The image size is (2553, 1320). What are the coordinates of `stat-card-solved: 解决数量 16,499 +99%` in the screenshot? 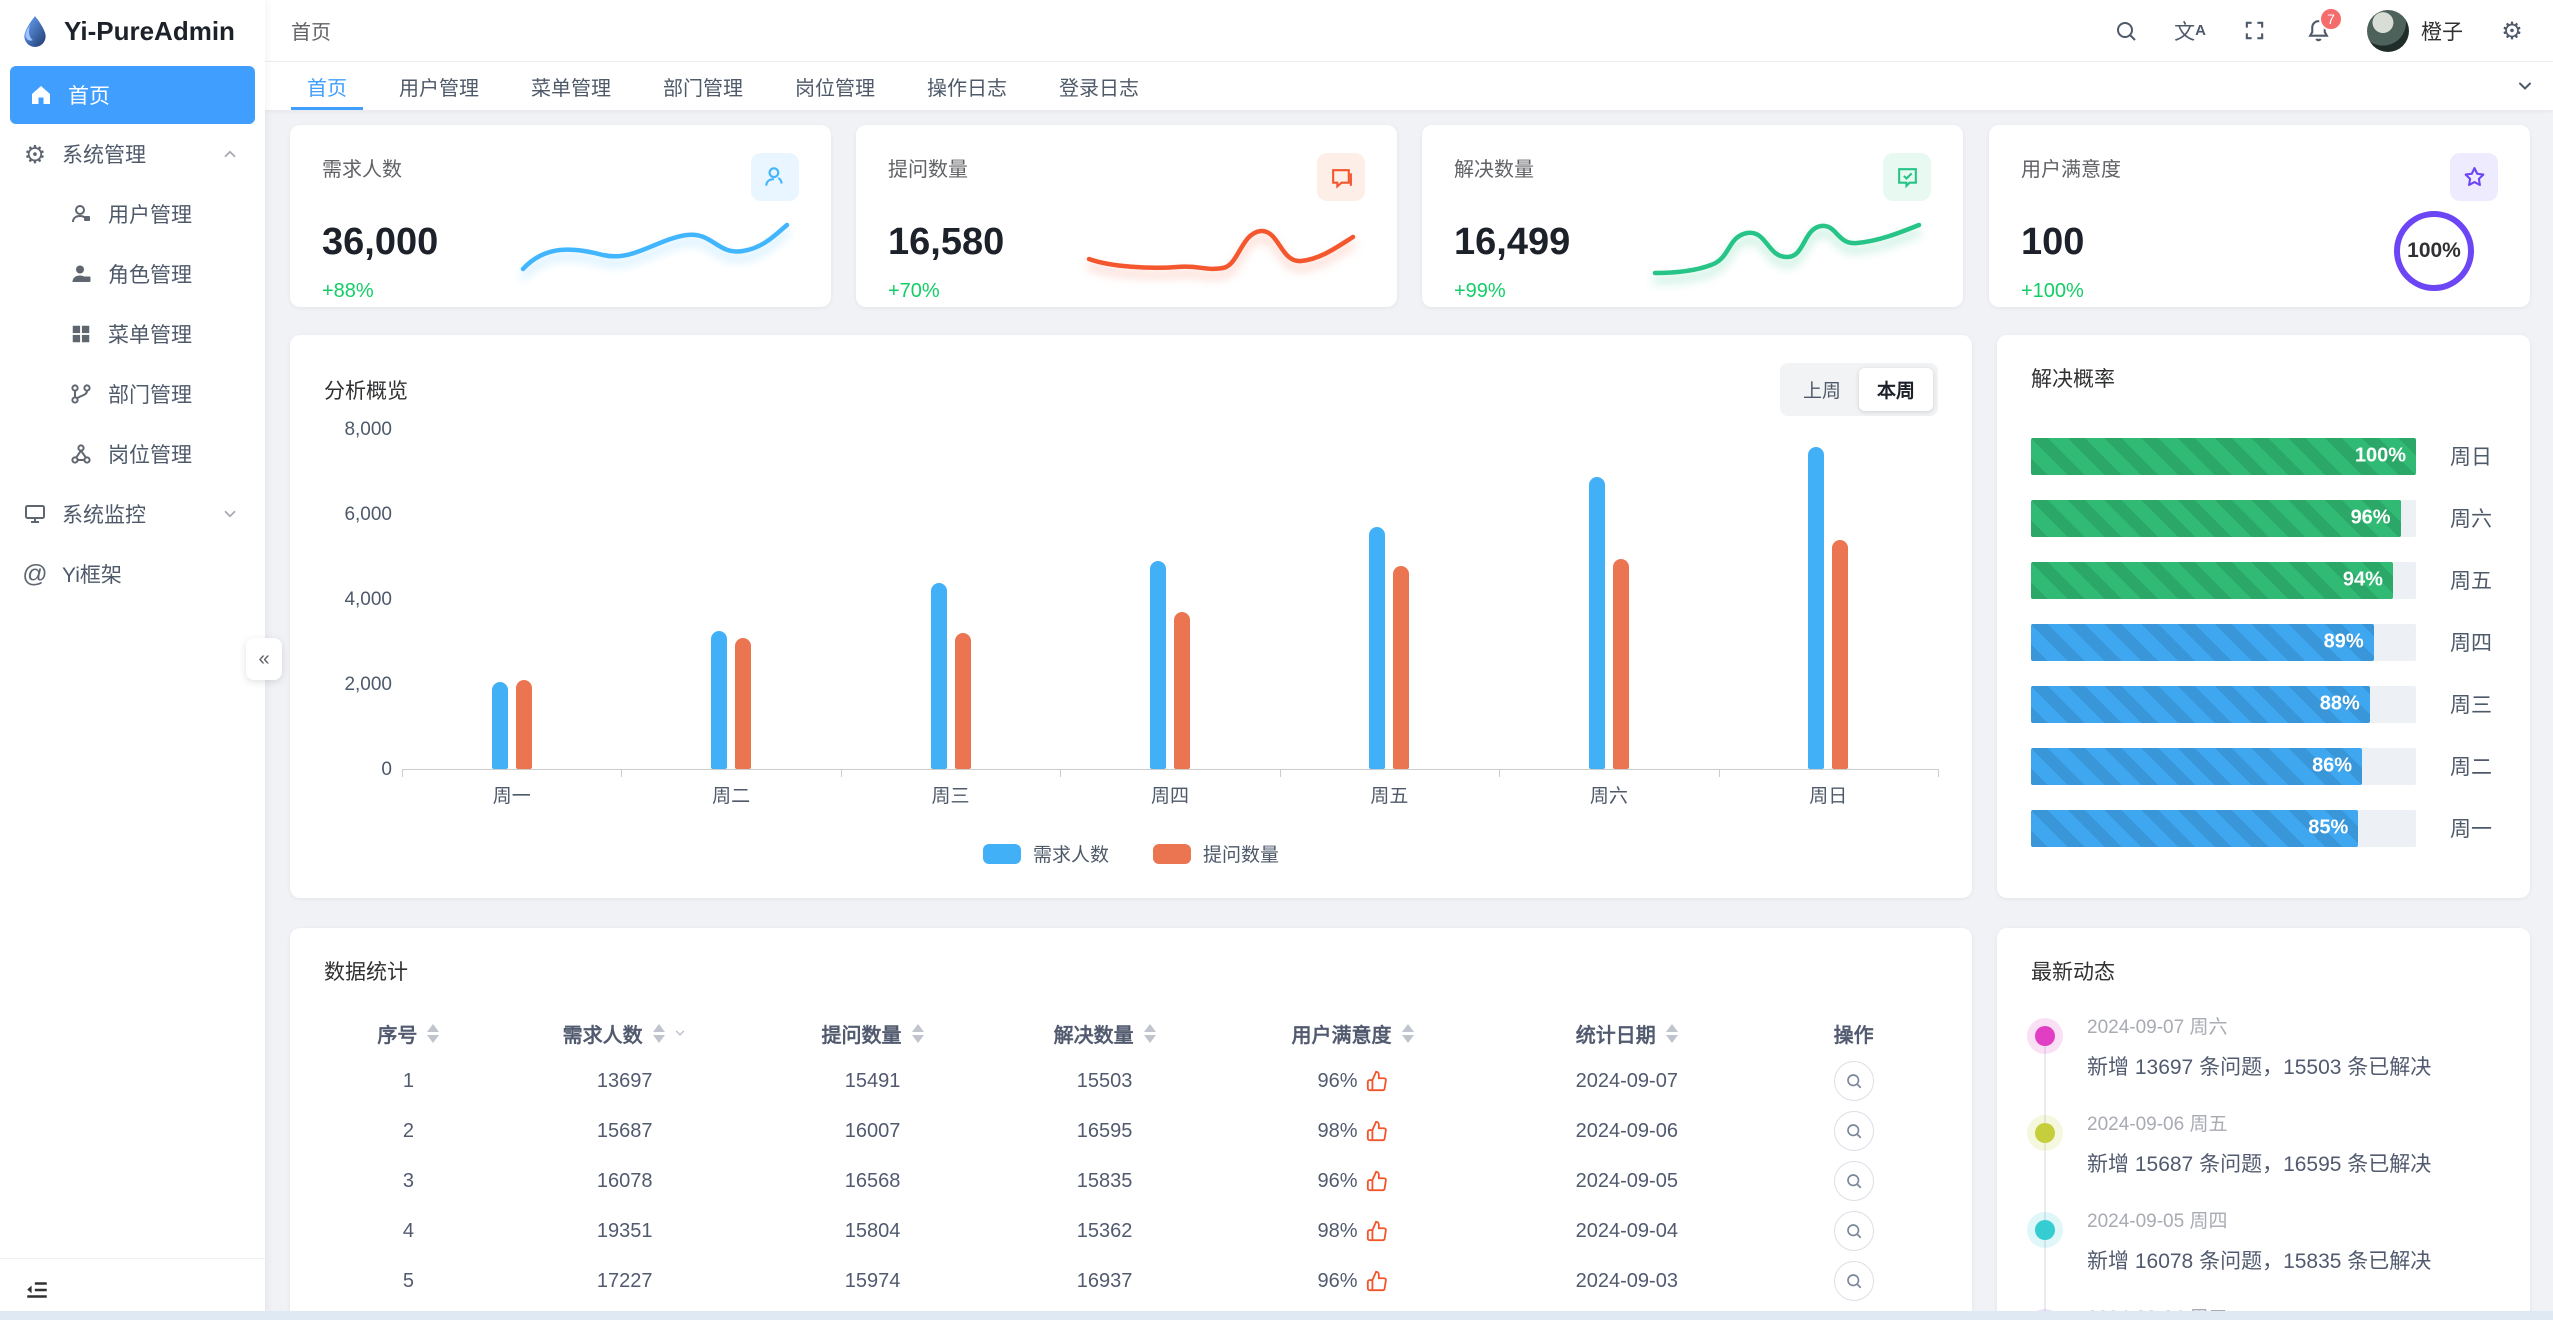 It's located at (1692, 216).